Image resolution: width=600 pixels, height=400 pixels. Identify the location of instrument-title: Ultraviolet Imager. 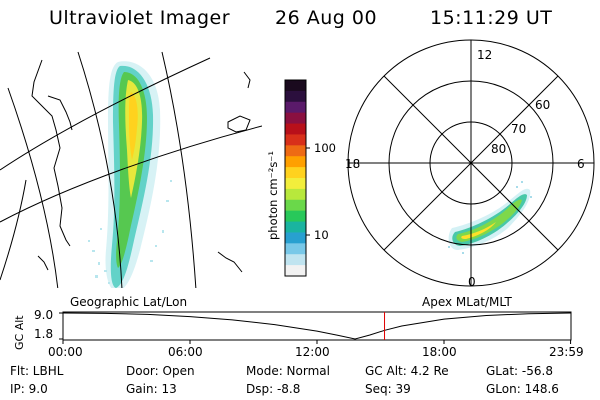
(140, 18).